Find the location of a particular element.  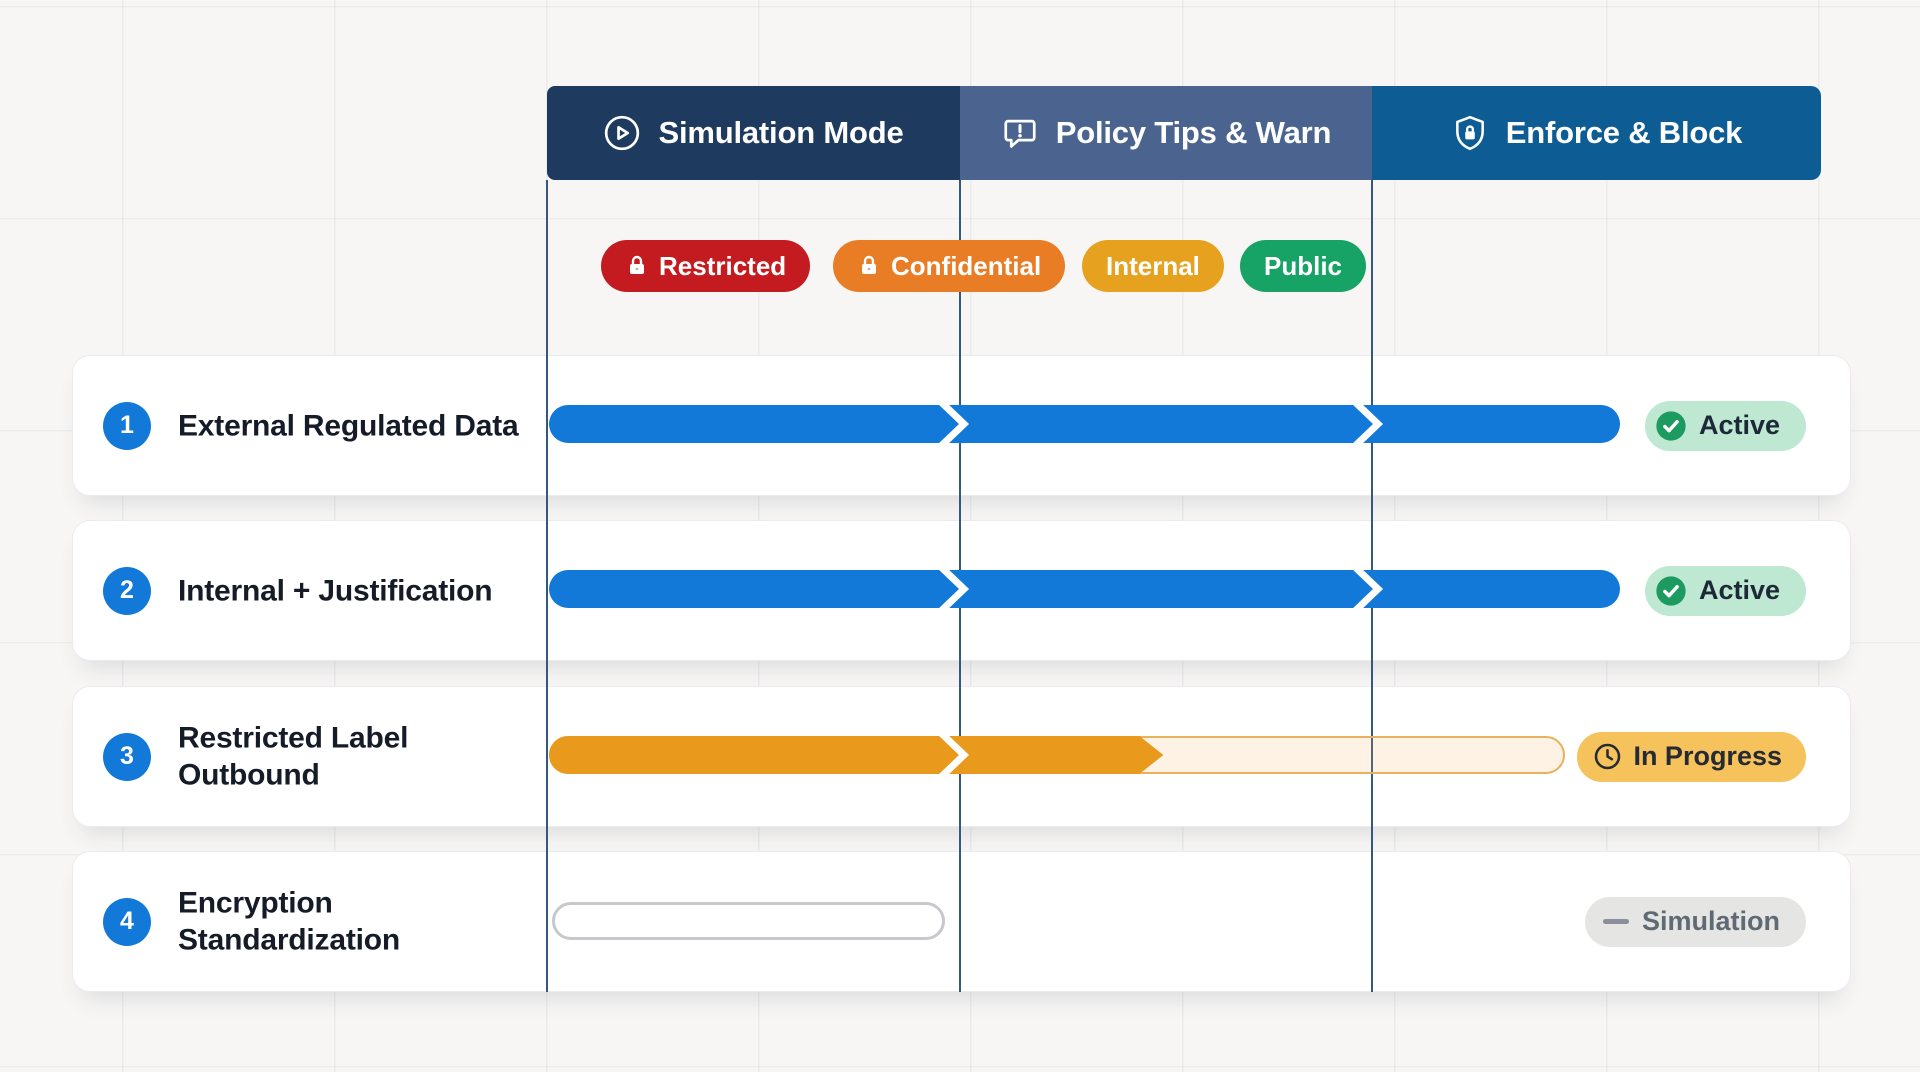

status-badge-simulation: Simulation is located at coordinates (1695, 921).